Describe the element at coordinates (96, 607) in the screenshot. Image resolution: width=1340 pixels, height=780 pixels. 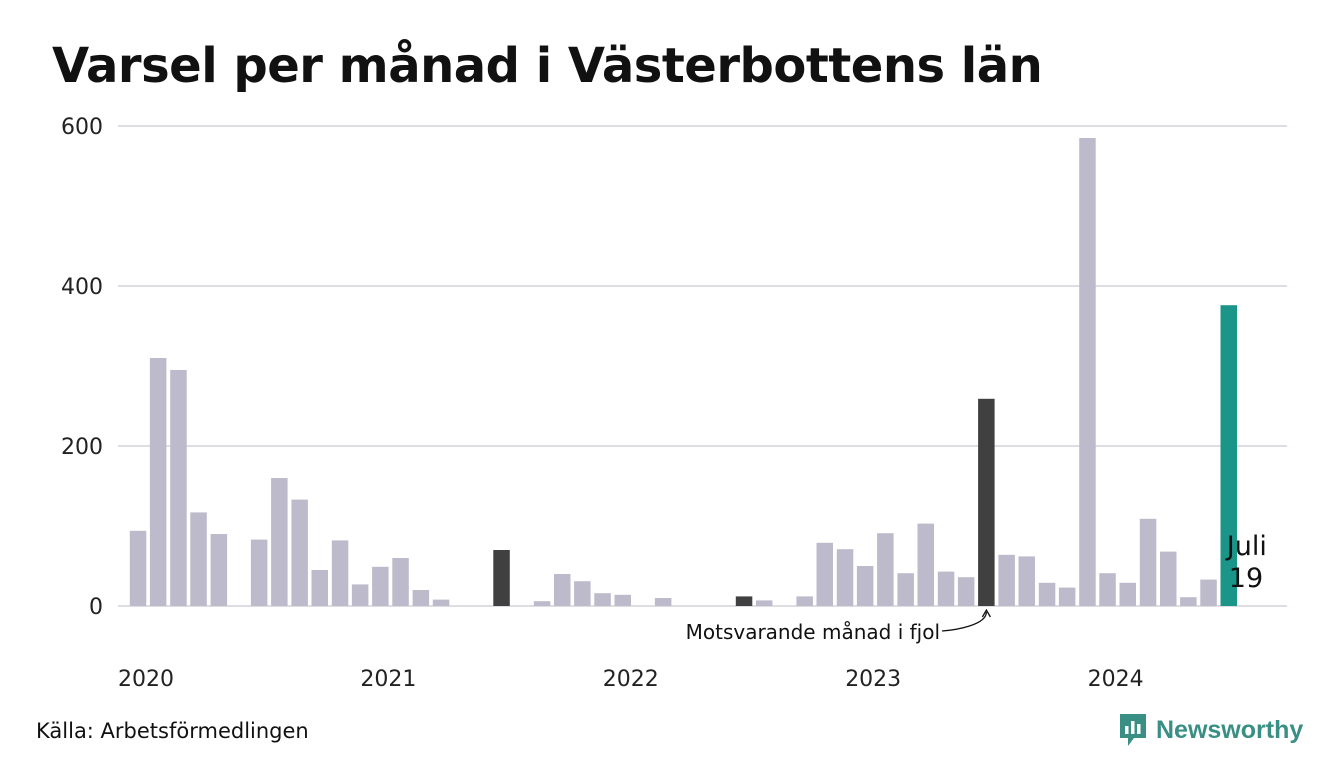
I see `y-tick-label: 0` at that location.